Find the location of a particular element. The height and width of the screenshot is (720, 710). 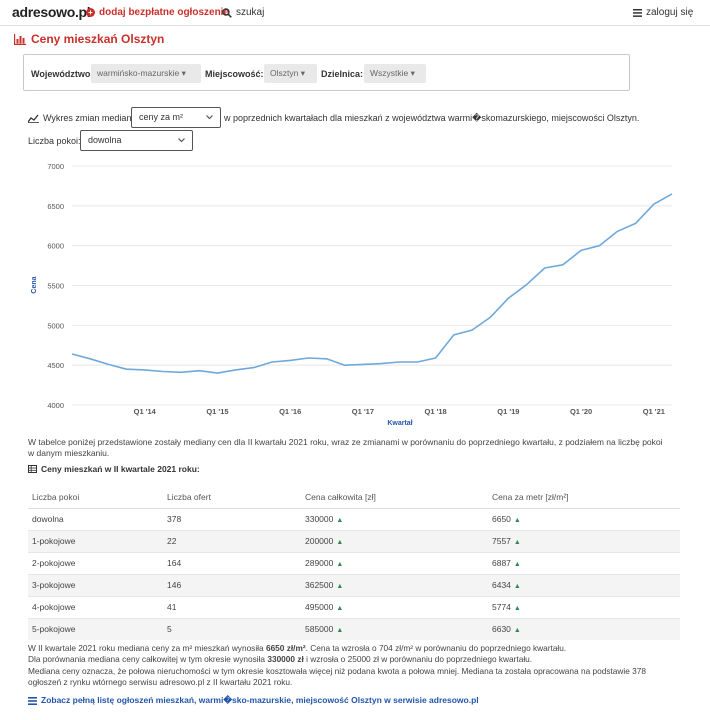

table-row: 5-pokojowe 5 585000 ▲ 6630 ▲ is located at coordinates (354, 628).